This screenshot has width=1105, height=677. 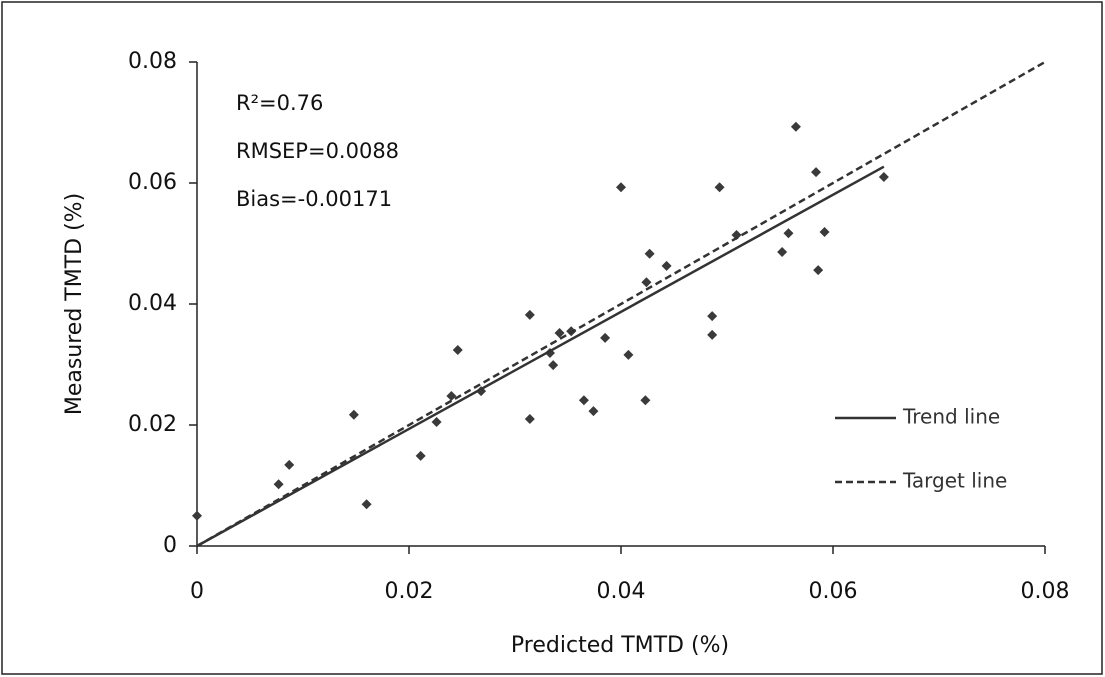 I want to click on y-tick-label: 0.06, so click(x=152, y=182).